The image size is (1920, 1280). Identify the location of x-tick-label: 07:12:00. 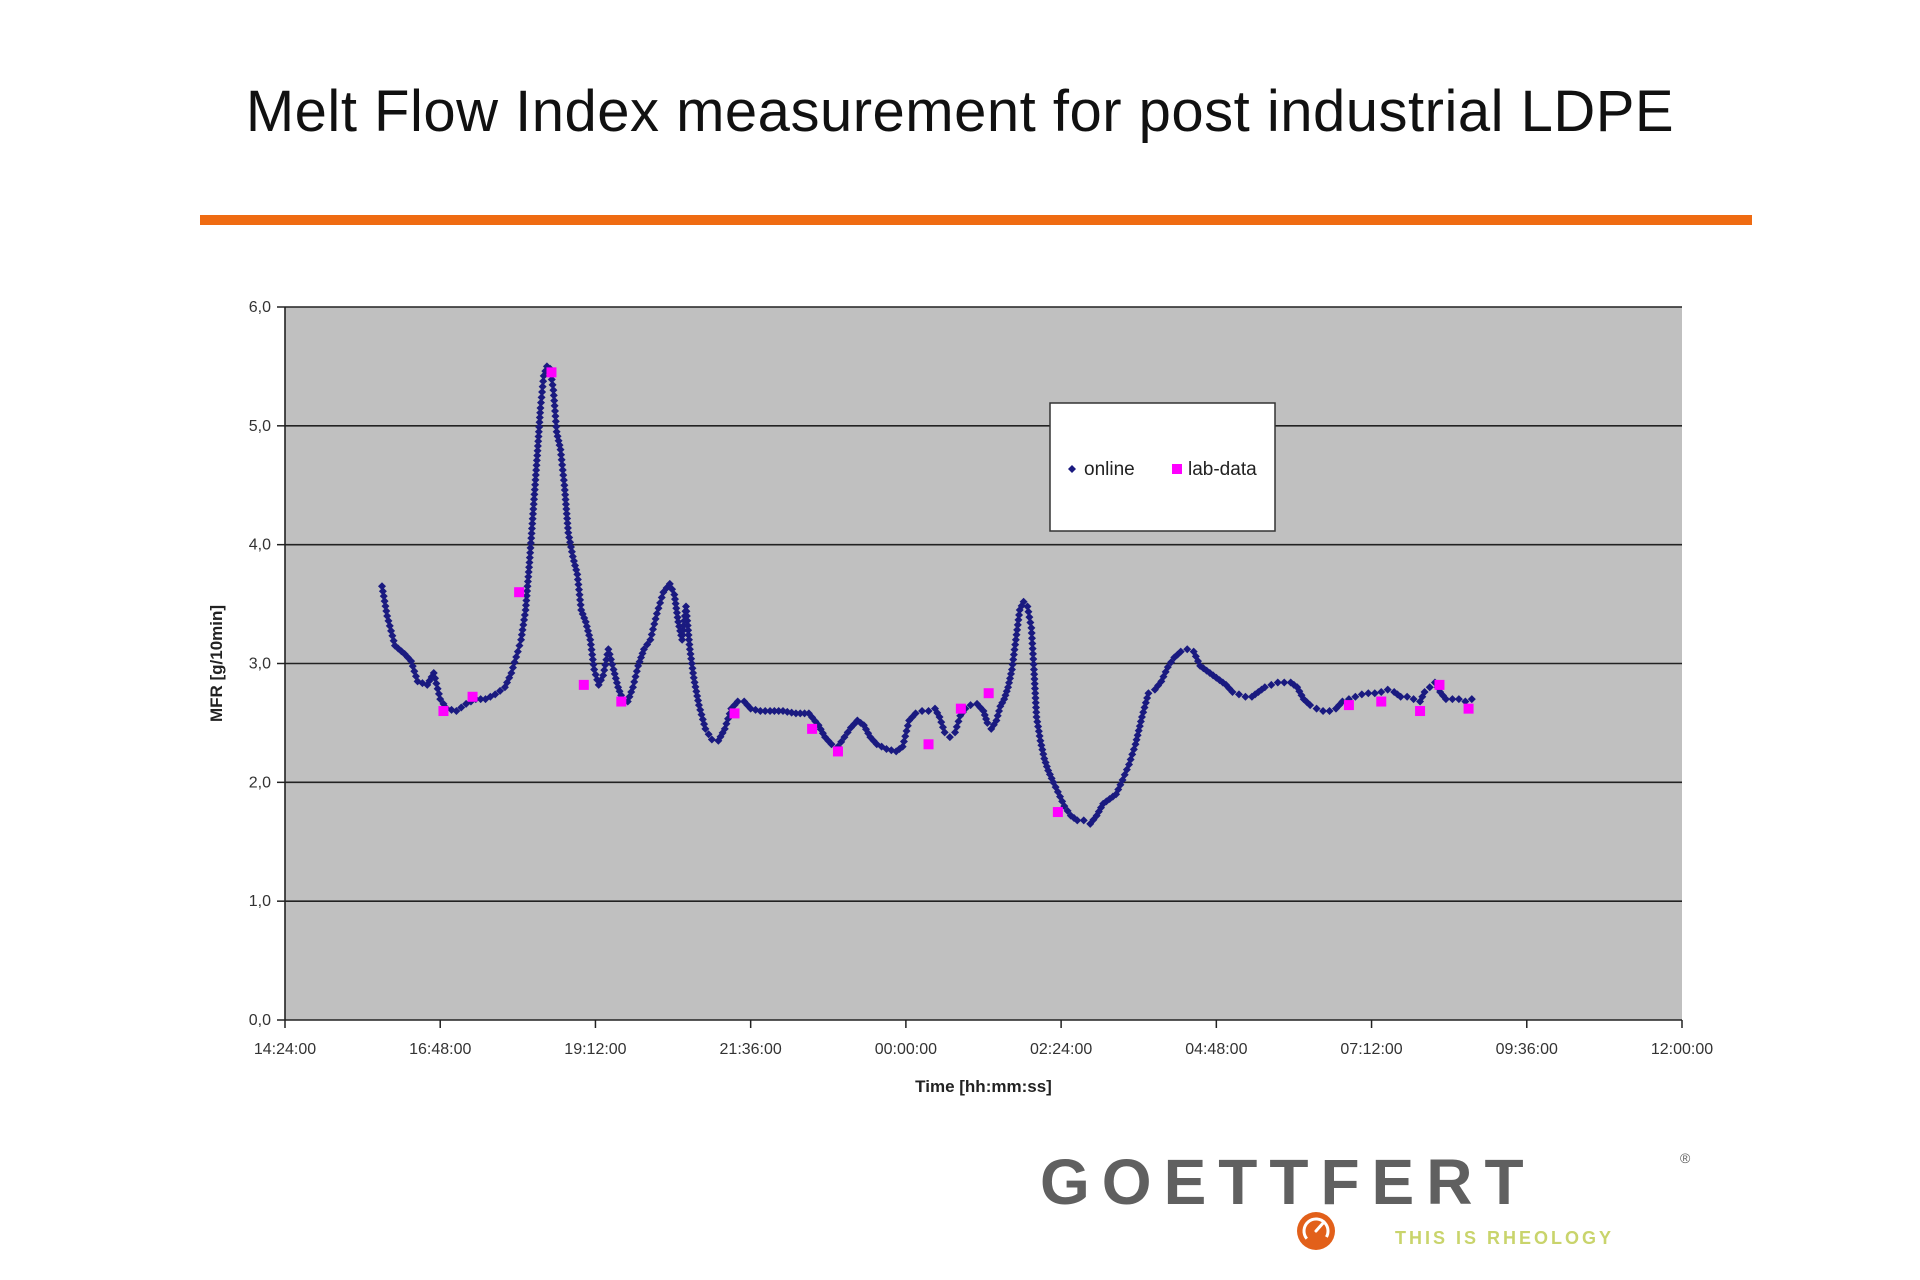
(1371, 1049).